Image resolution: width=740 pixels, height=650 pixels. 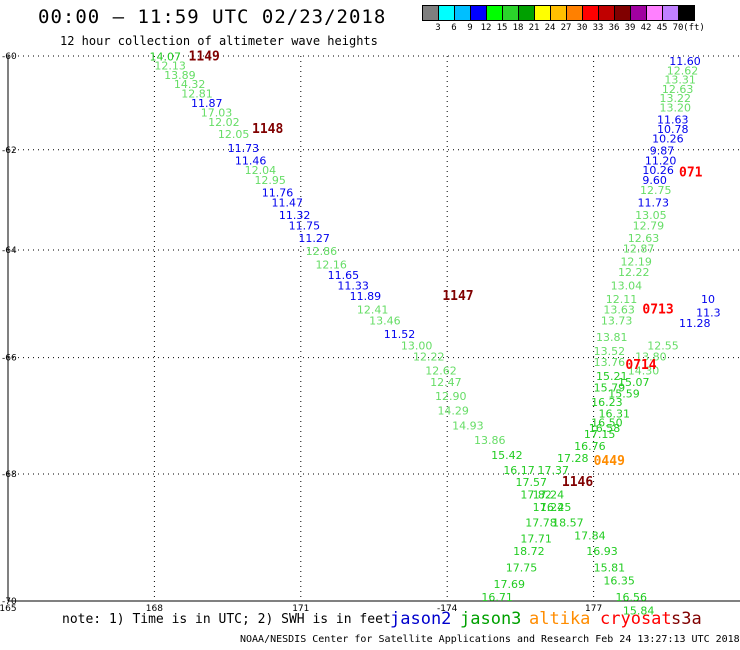 What do you see at coordinates (250, 160) in the screenshot?
I see `wave-height-value: 11.46` at bounding box center [250, 160].